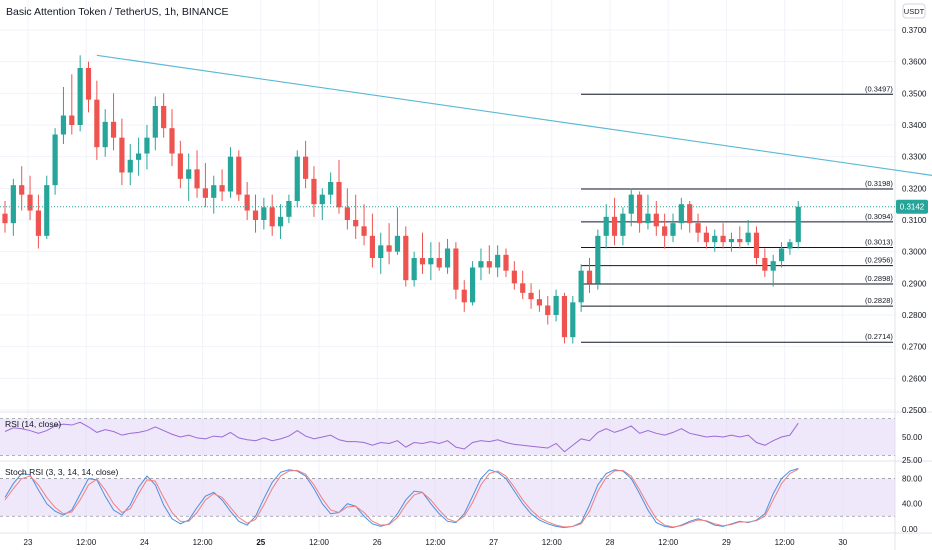 The image size is (932, 550). I want to click on price-tick-label: 0.3400, so click(914, 125).